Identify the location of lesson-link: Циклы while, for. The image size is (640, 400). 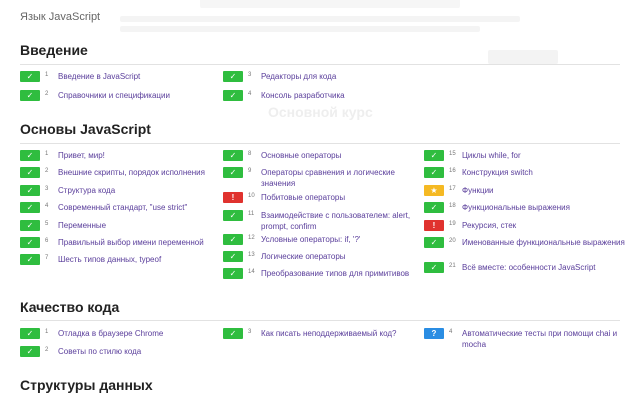
(491, 155).